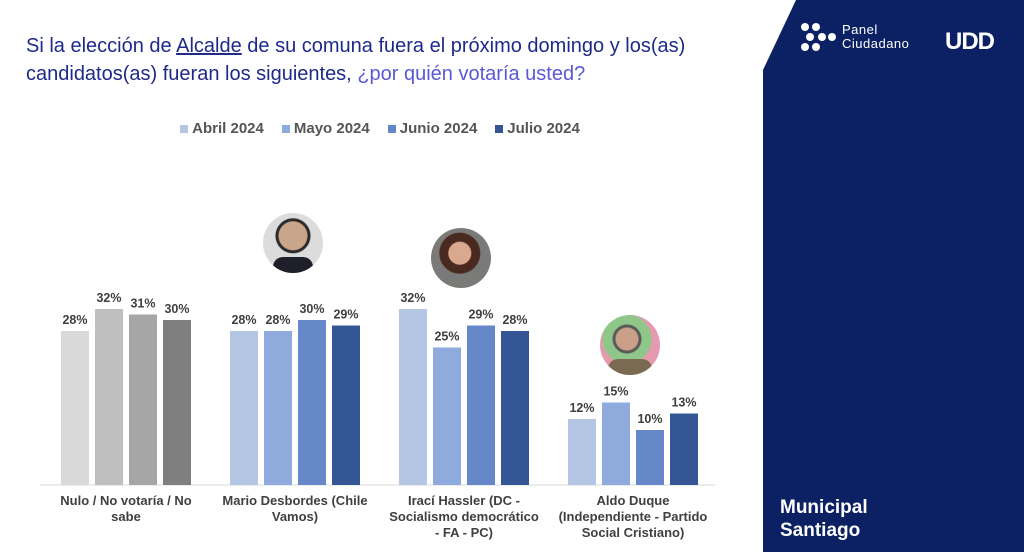 This screenshot has width=1024, height=552. What do you see at coordinates (228, 128) in the screenshot?
I see `legend-label: Abril 2024` at bounding box center [228, 128].